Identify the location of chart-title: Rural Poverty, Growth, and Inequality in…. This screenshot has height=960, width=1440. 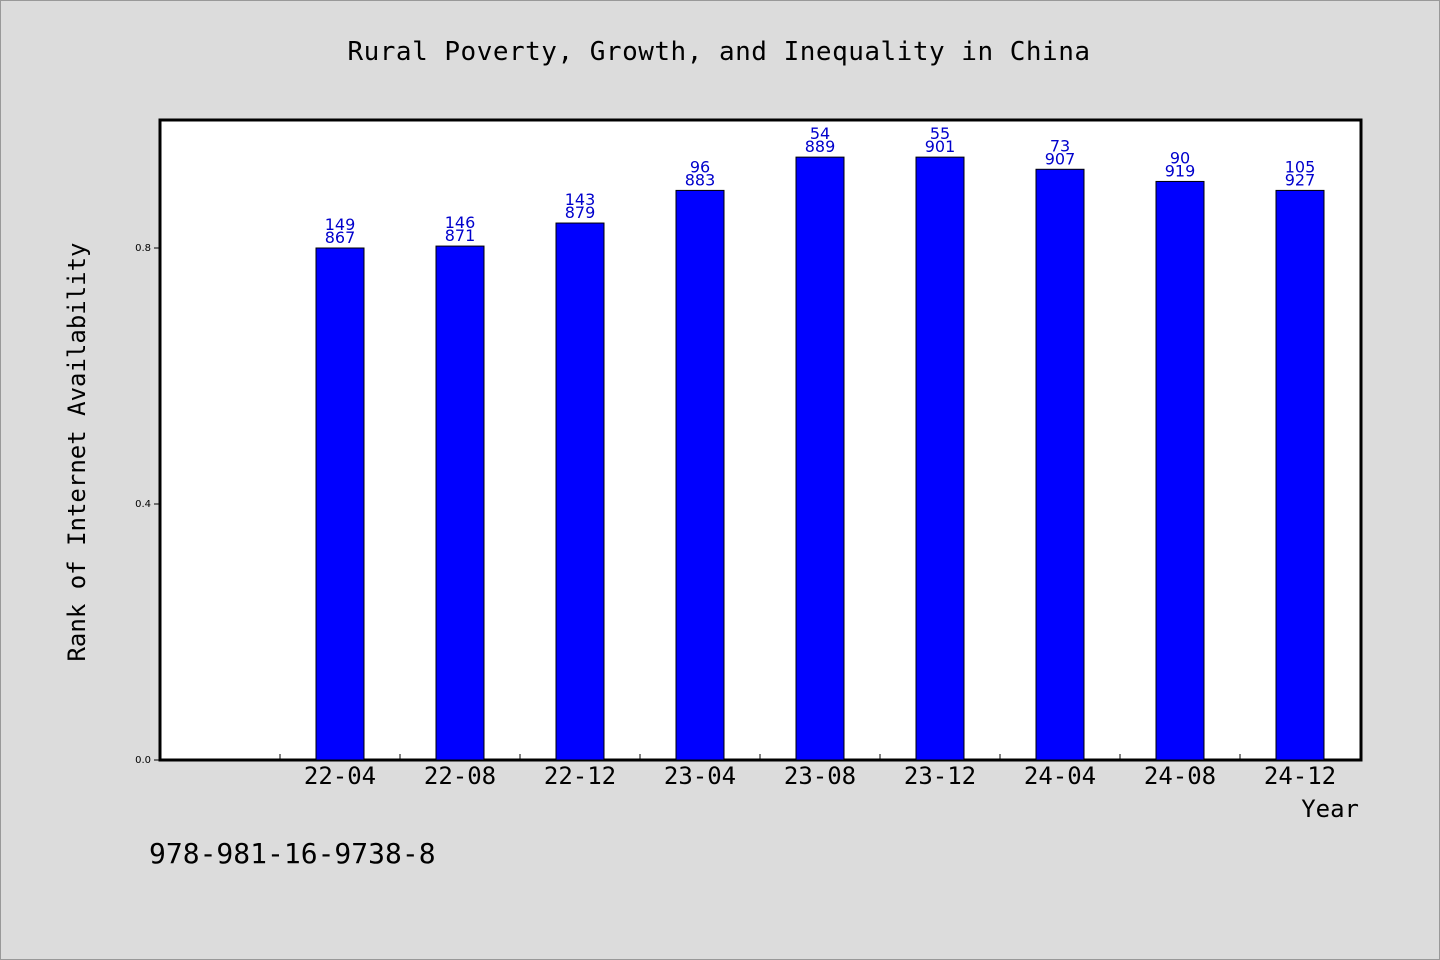
(719, 52).